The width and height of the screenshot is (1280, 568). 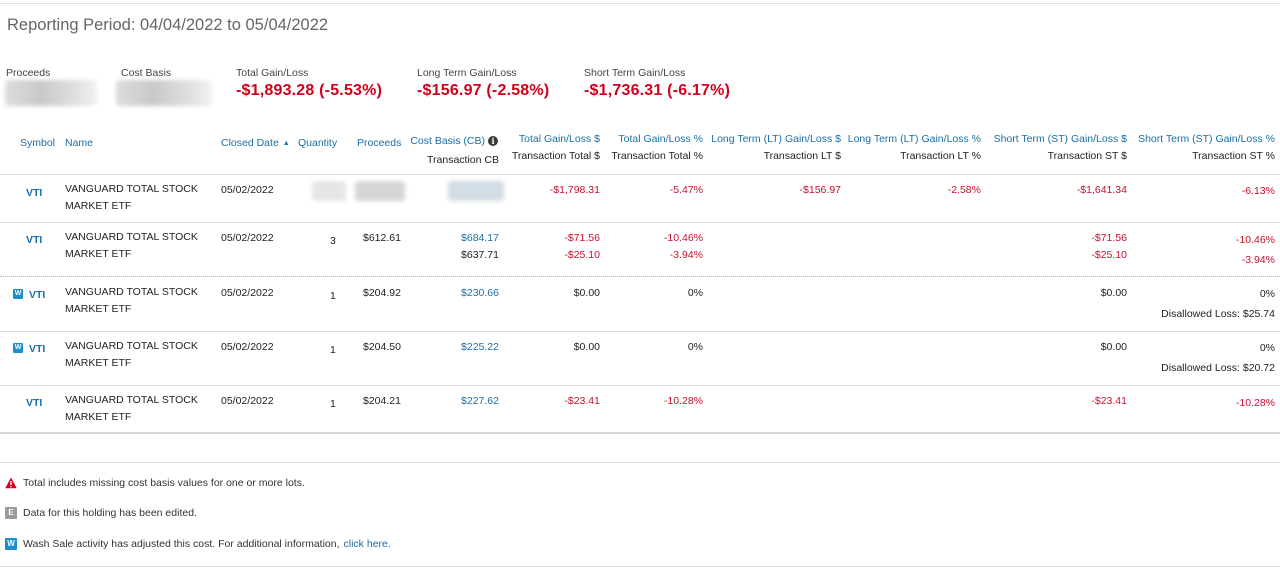 I want to click on disallowed-loss: Disallowed Loss: $20.72, so click(x=1218, y=368).